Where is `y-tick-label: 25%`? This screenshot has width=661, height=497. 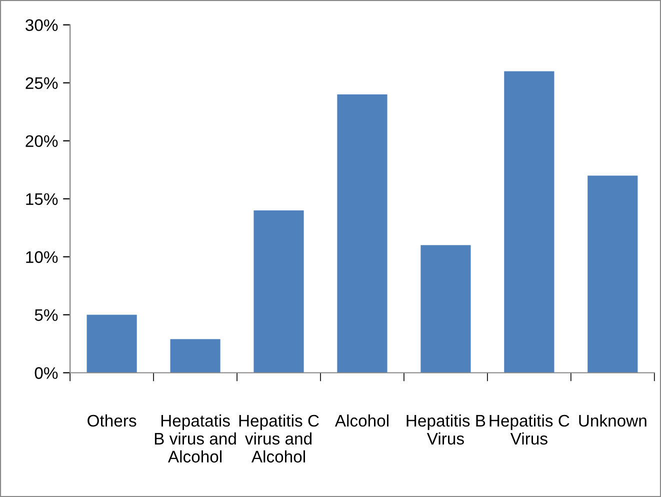 y-tick-label: 25% is located at coordinates (42, 83).